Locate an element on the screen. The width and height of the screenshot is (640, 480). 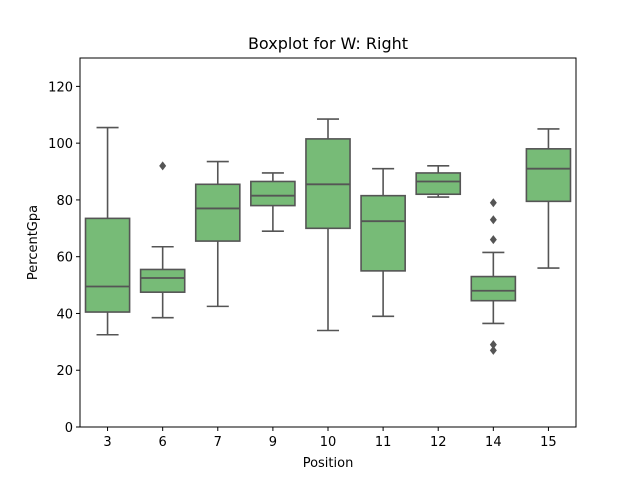
y-tick-label: 40 is located at coordinates (64, 314).